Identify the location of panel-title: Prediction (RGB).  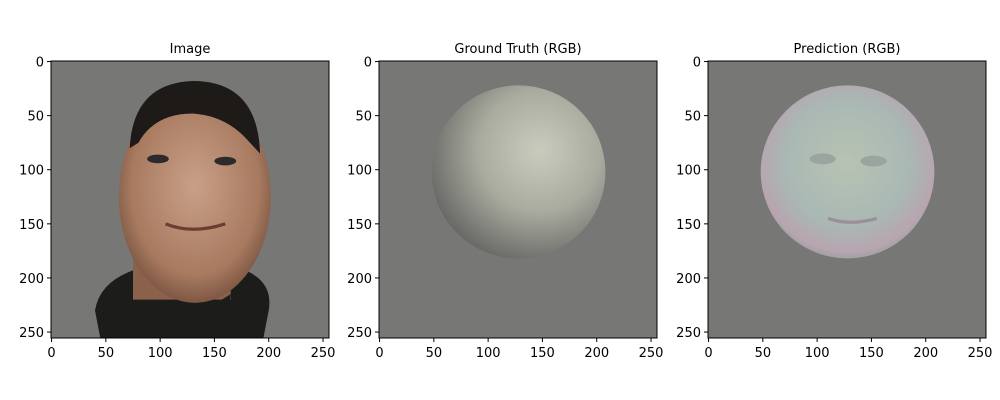
(847, 49).